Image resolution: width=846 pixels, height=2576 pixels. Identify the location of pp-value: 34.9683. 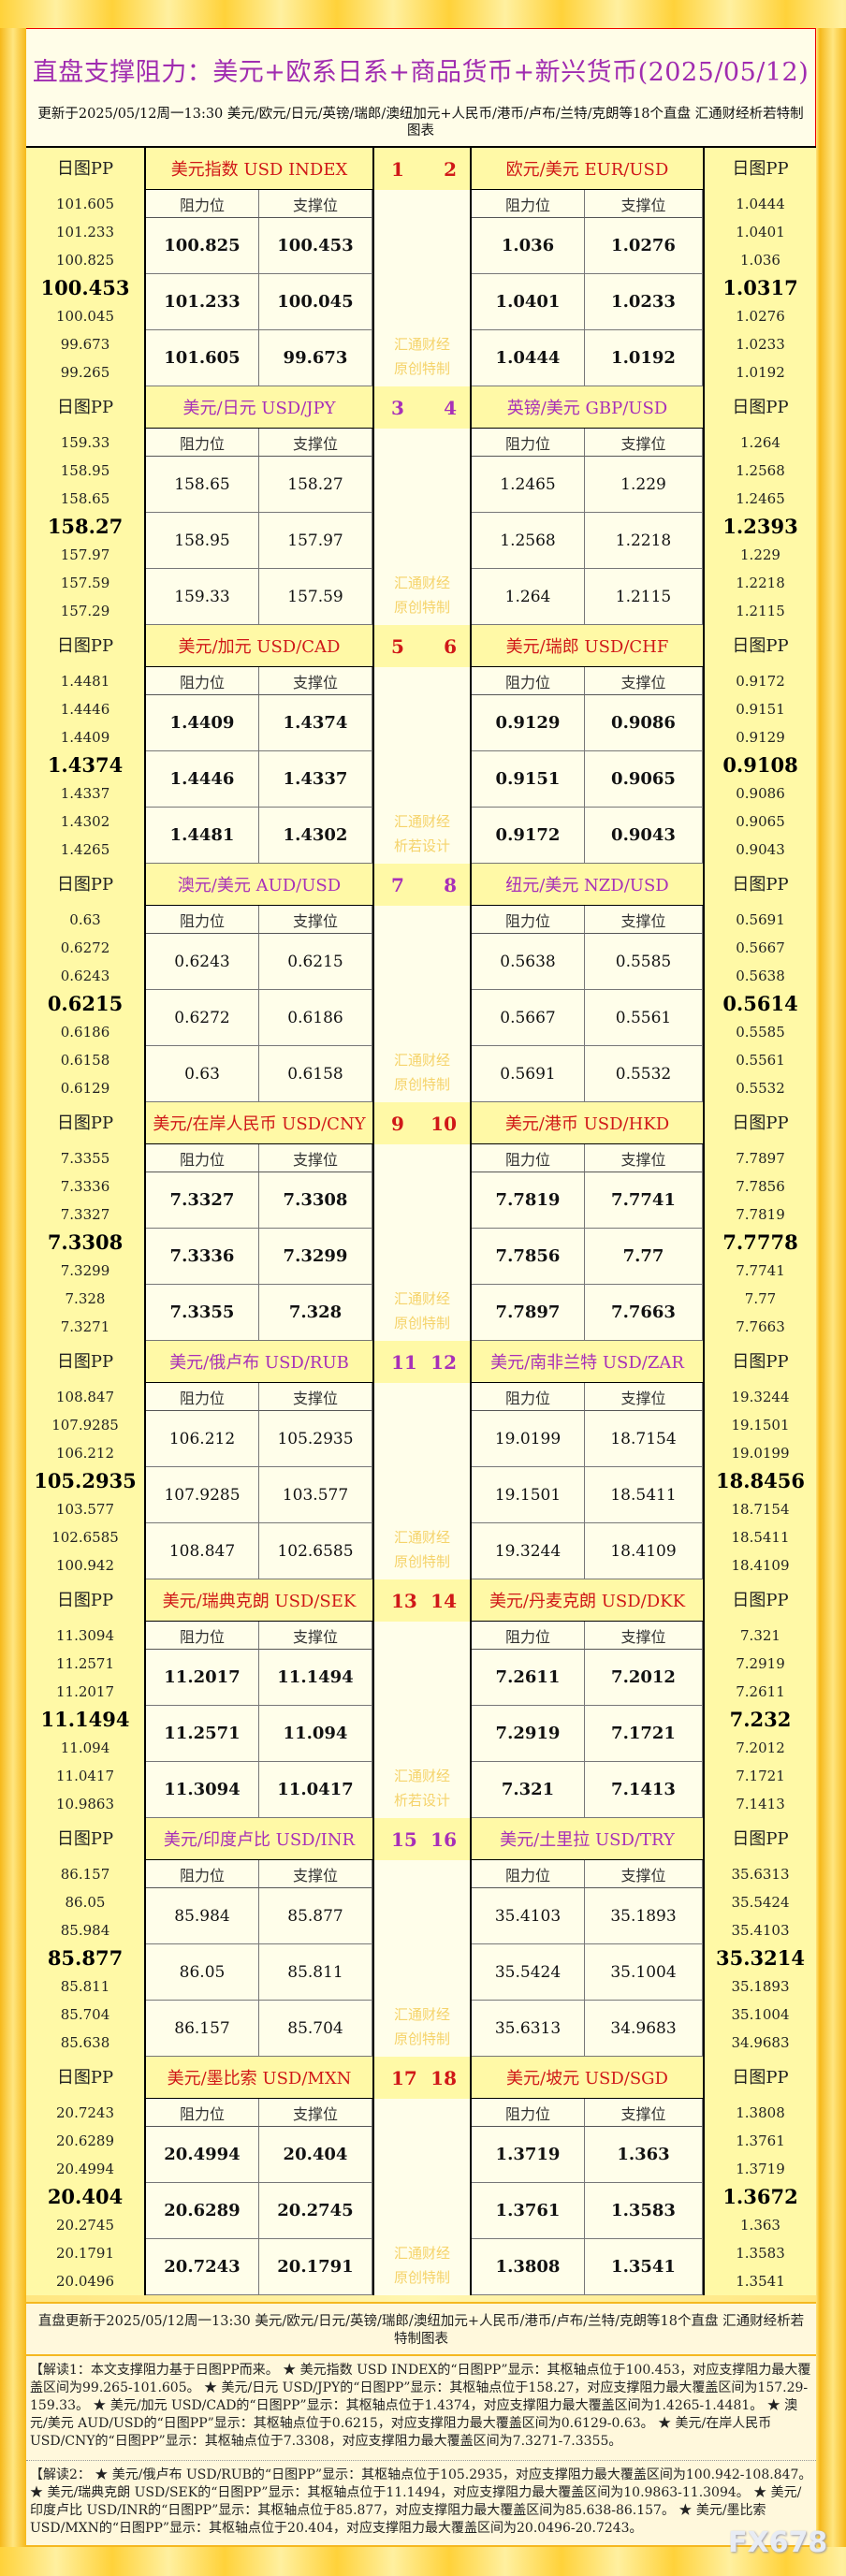
(760, 2042).